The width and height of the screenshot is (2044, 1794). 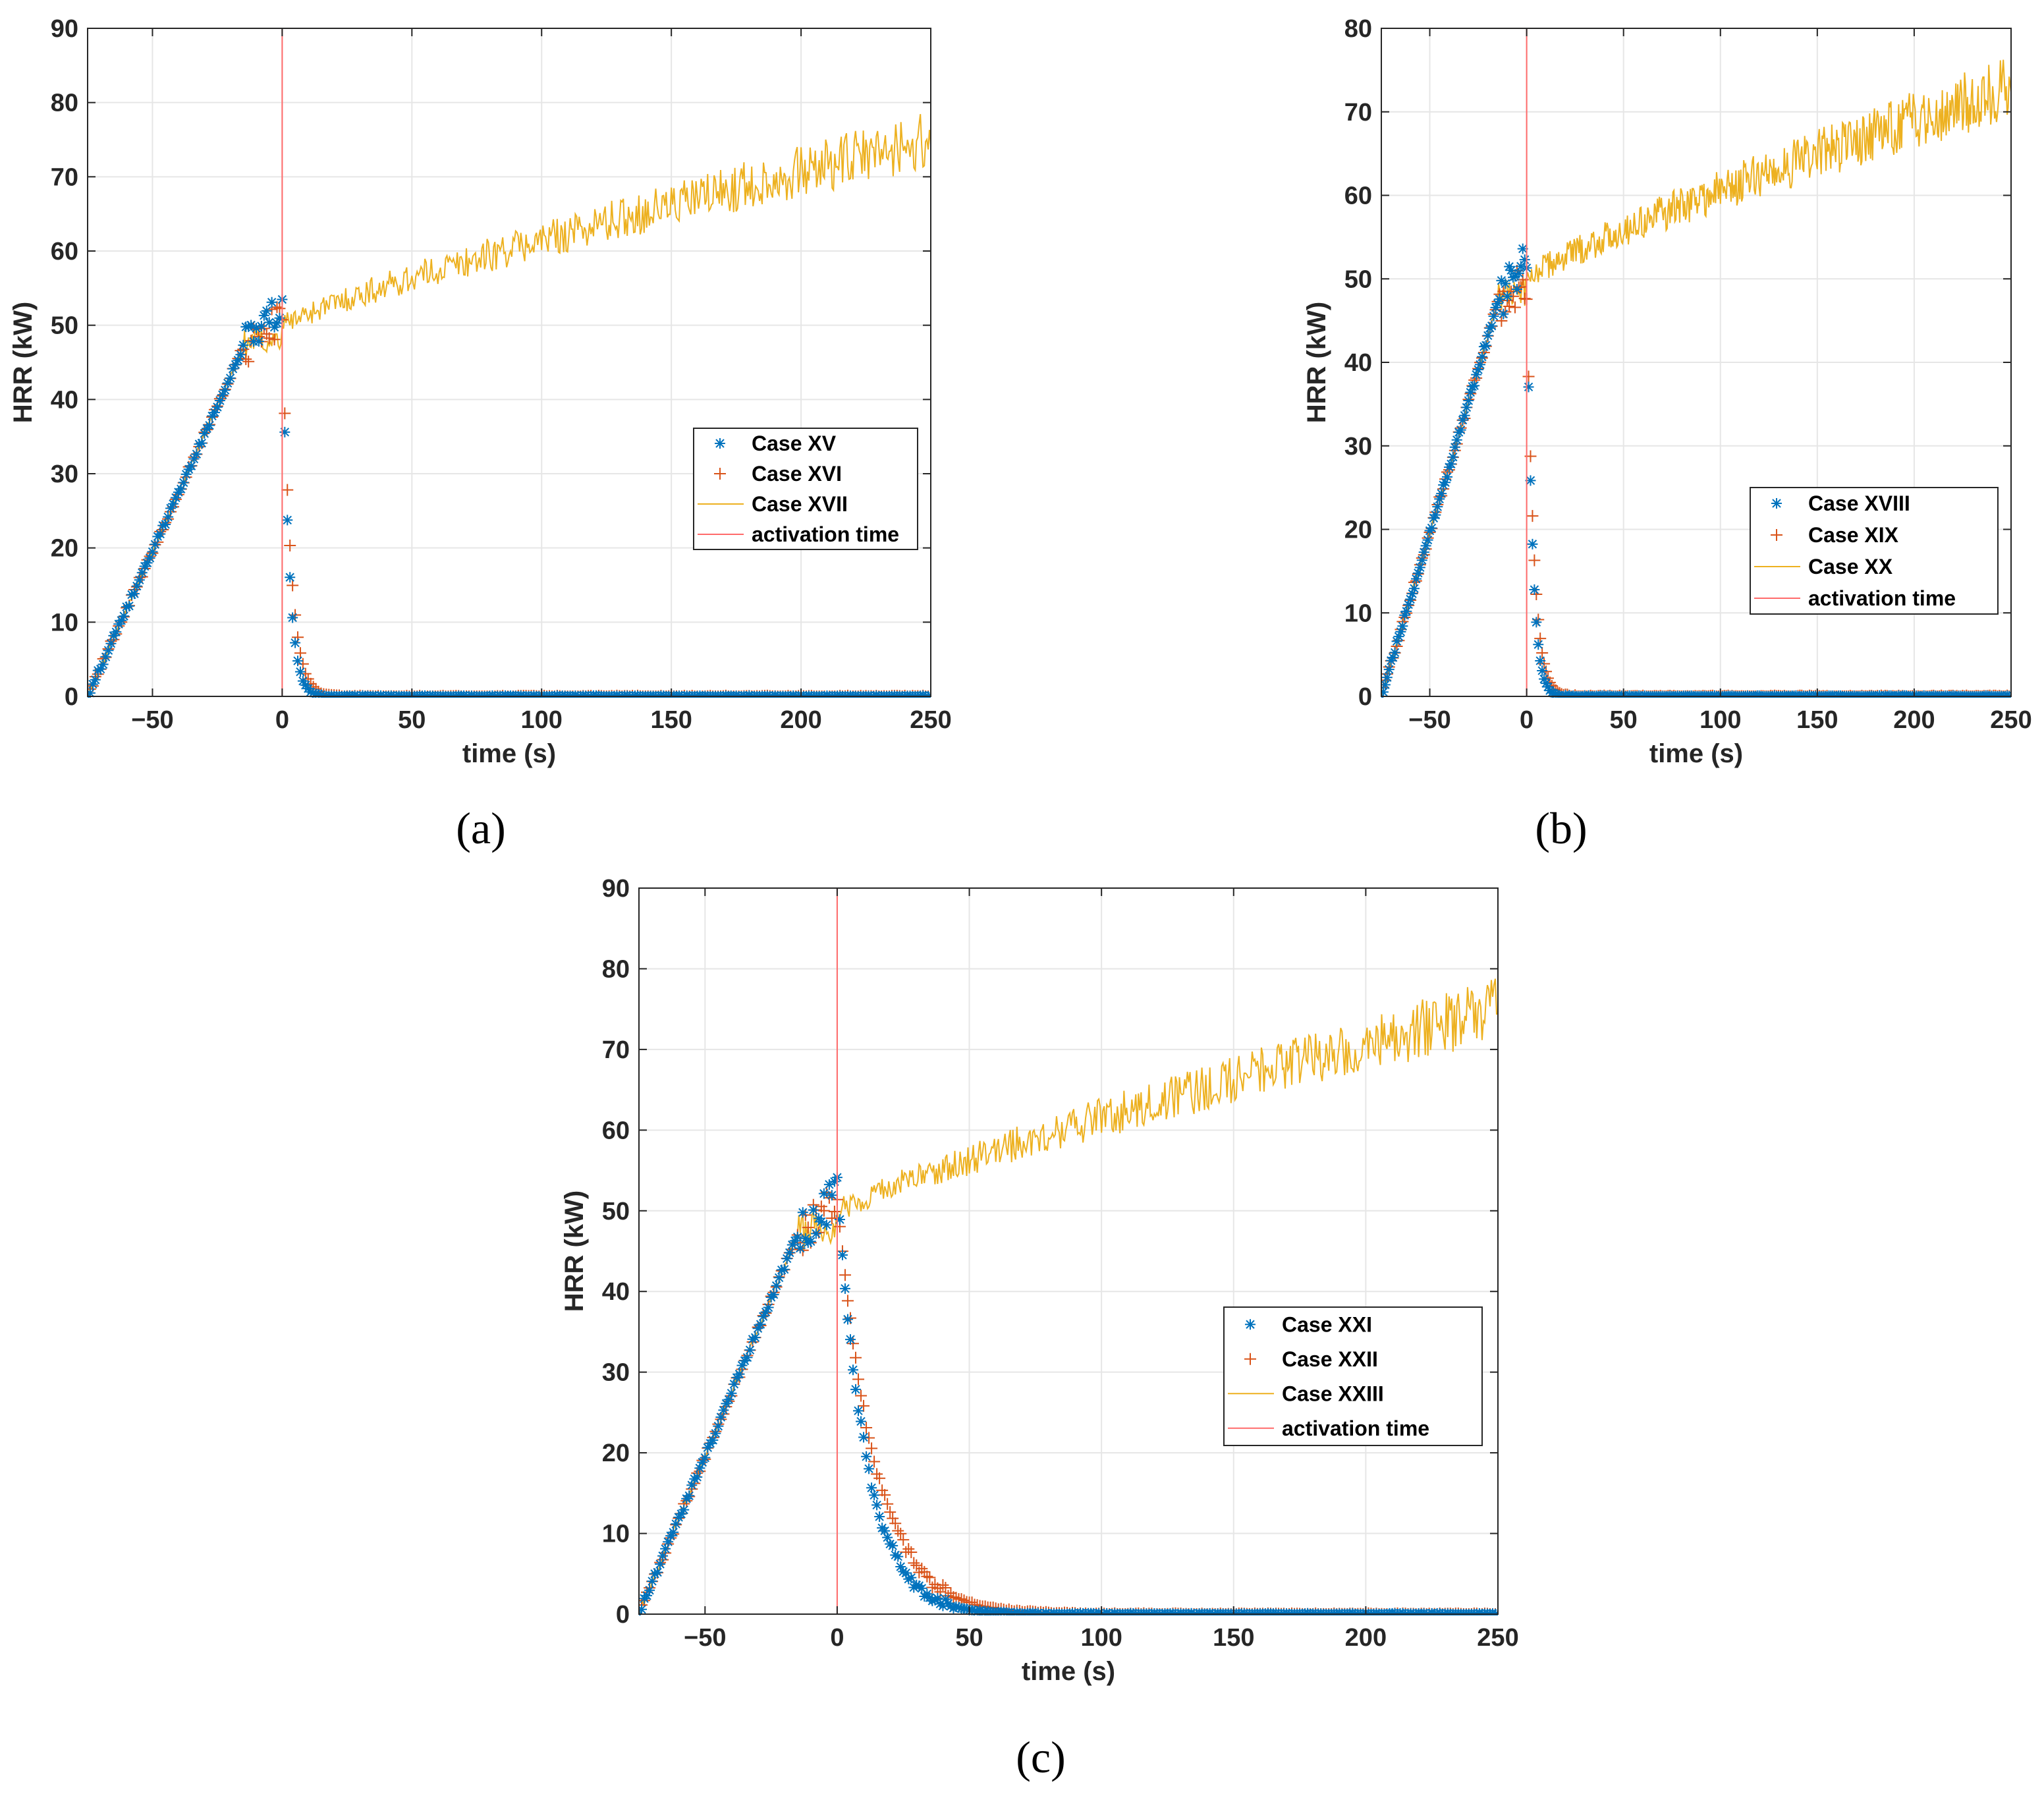 I want to click on legend-label: Case XX, so click(x=1850, y=567).